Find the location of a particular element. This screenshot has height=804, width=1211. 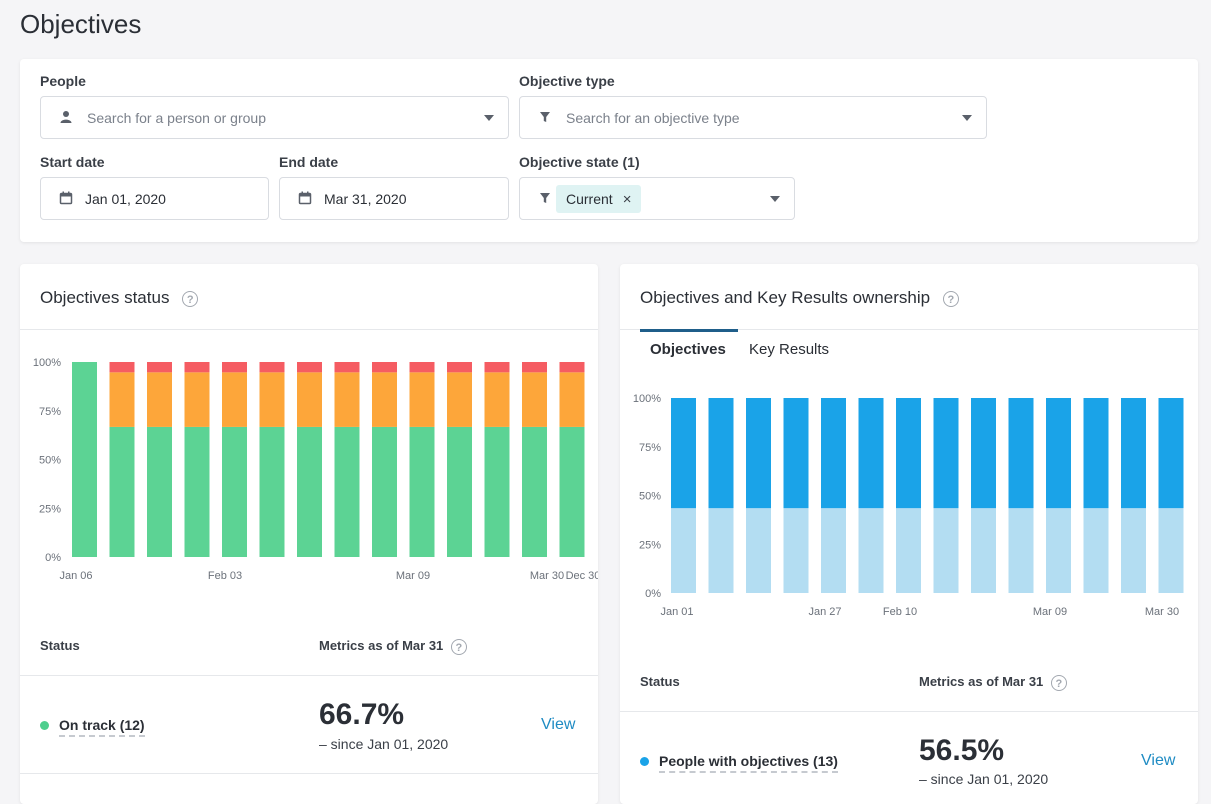

state-chip-label: Current is located at coordinates (589, 199).